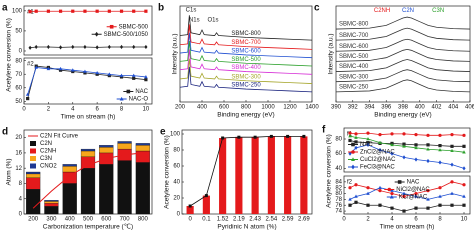 The height and width of the screenshot is (240, 474). Describe the element at coordinates (354, 25) in the screenshot. I see `series-label: SBMC-800` at that location.